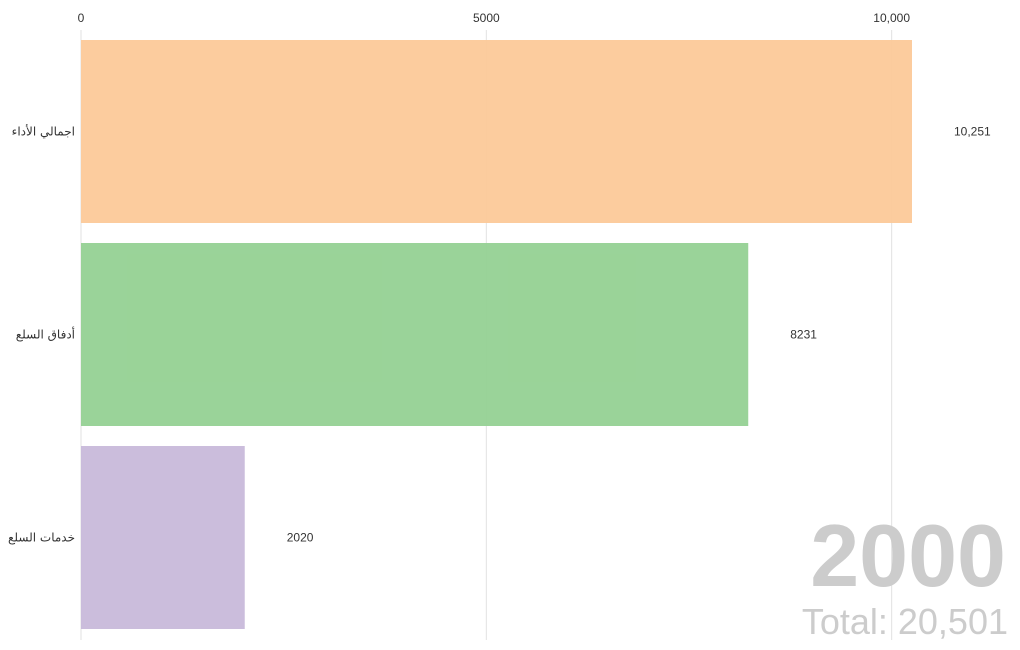 The image size is (1020, 650). What do you see at coordinates (41, 538) in the screenshot?
I see `category-label: خدمات السلع` at bounding box center [41, 538].